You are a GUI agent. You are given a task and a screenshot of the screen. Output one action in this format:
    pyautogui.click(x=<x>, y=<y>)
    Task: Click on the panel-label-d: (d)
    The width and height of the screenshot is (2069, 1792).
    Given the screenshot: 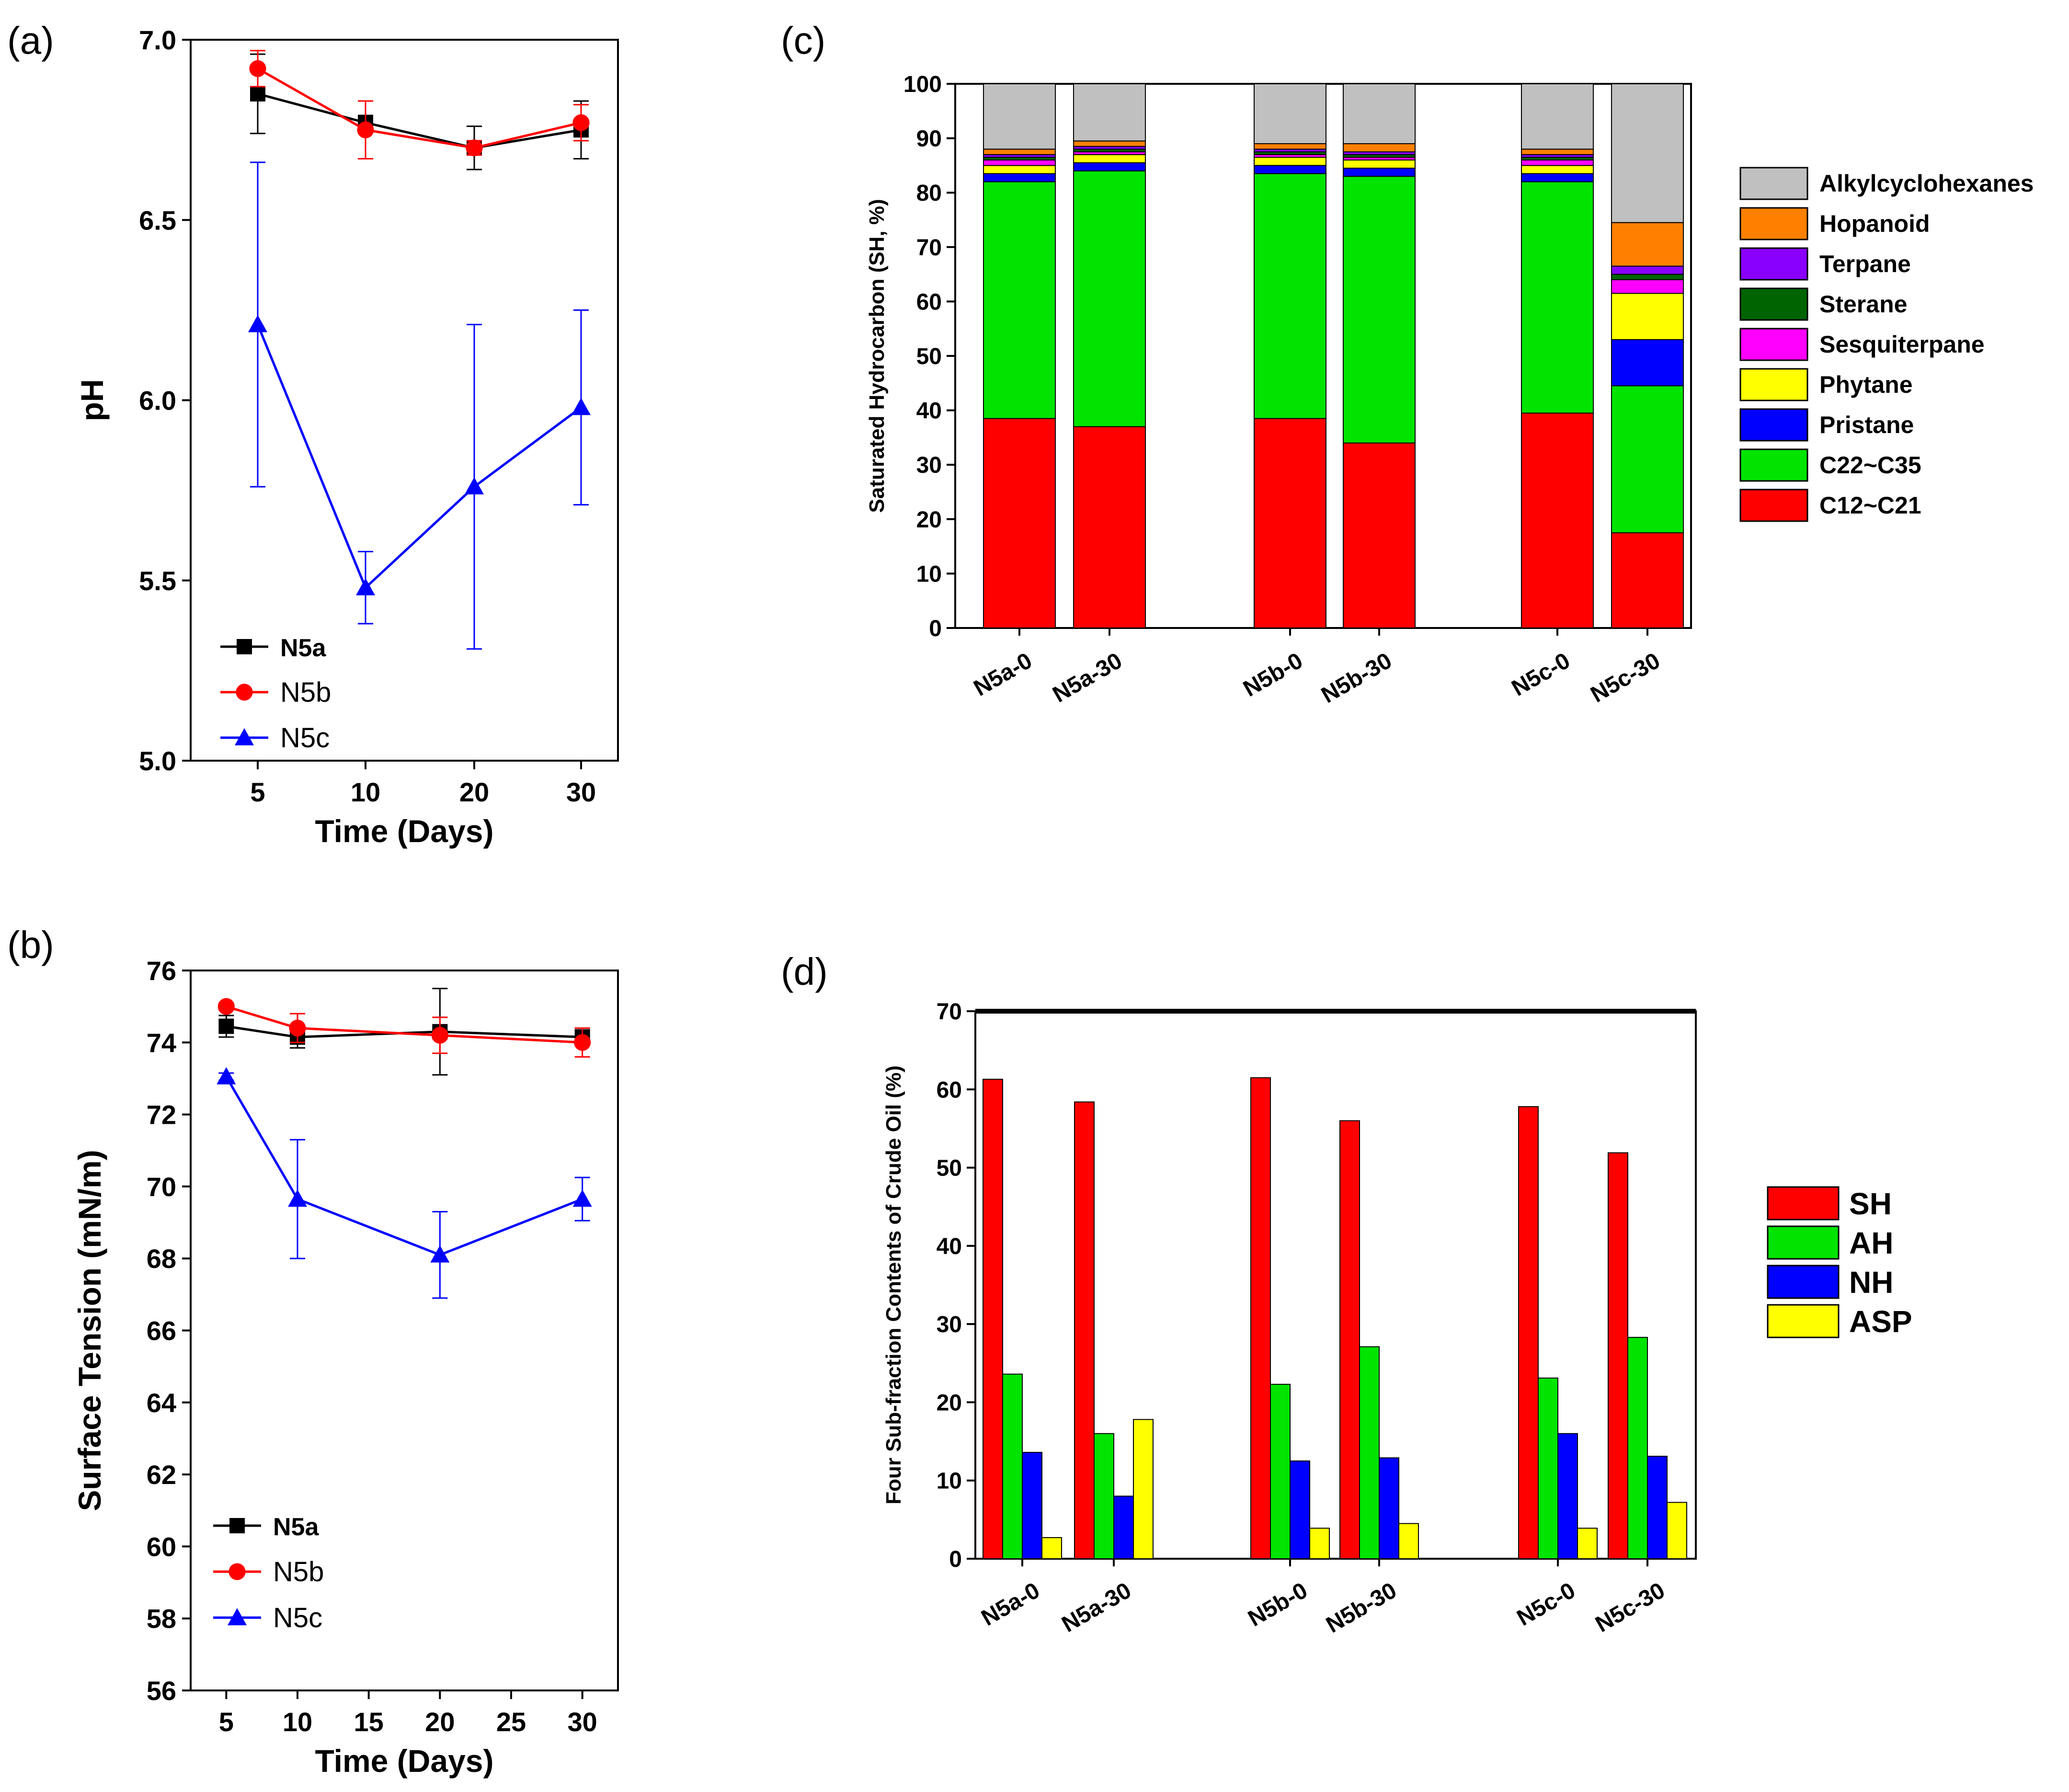 What is the action you would take?
    pyautogui.click(x=804, y=971)
    